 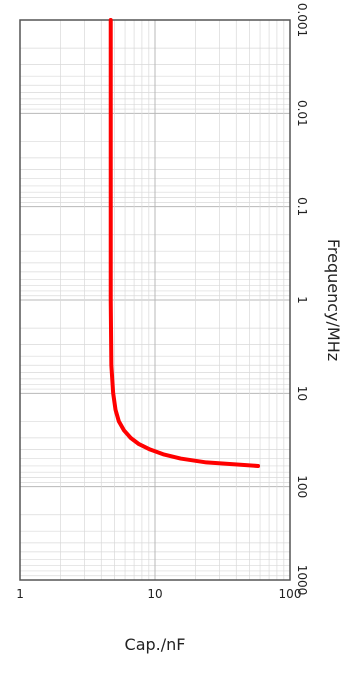 What do you see at coordinates (302, 20) in the screenshot?
I see `x-tick-label: 0.001` at bounding box center [302, 20].